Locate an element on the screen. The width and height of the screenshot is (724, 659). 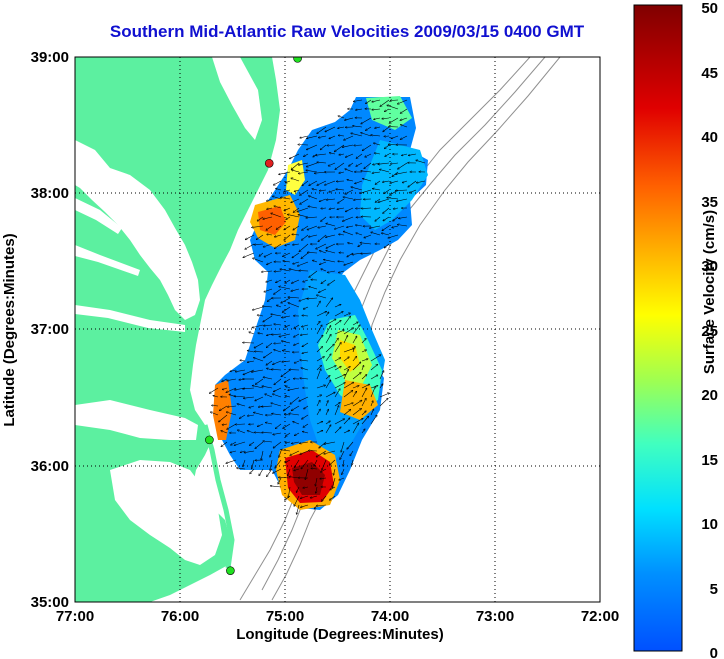
colorbar-tick-label: 20 is located at coordinates (709, 395).